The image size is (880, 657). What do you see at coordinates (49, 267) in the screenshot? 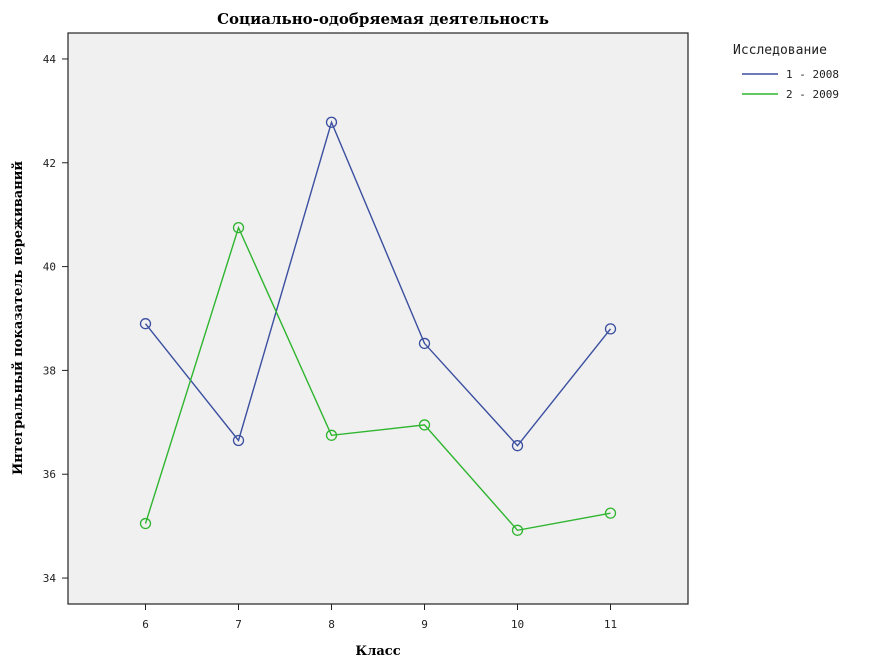
I see `y-tick-label: 40` at bounding box center [49, 267].